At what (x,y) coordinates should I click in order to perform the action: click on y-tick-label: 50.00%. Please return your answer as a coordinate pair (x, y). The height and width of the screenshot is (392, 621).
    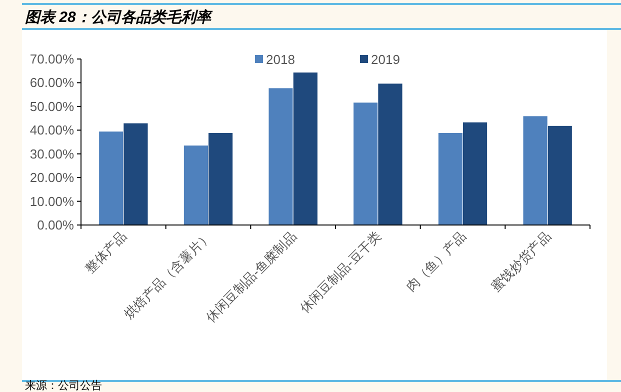
    Looking at the image, I should click on (52, 106).